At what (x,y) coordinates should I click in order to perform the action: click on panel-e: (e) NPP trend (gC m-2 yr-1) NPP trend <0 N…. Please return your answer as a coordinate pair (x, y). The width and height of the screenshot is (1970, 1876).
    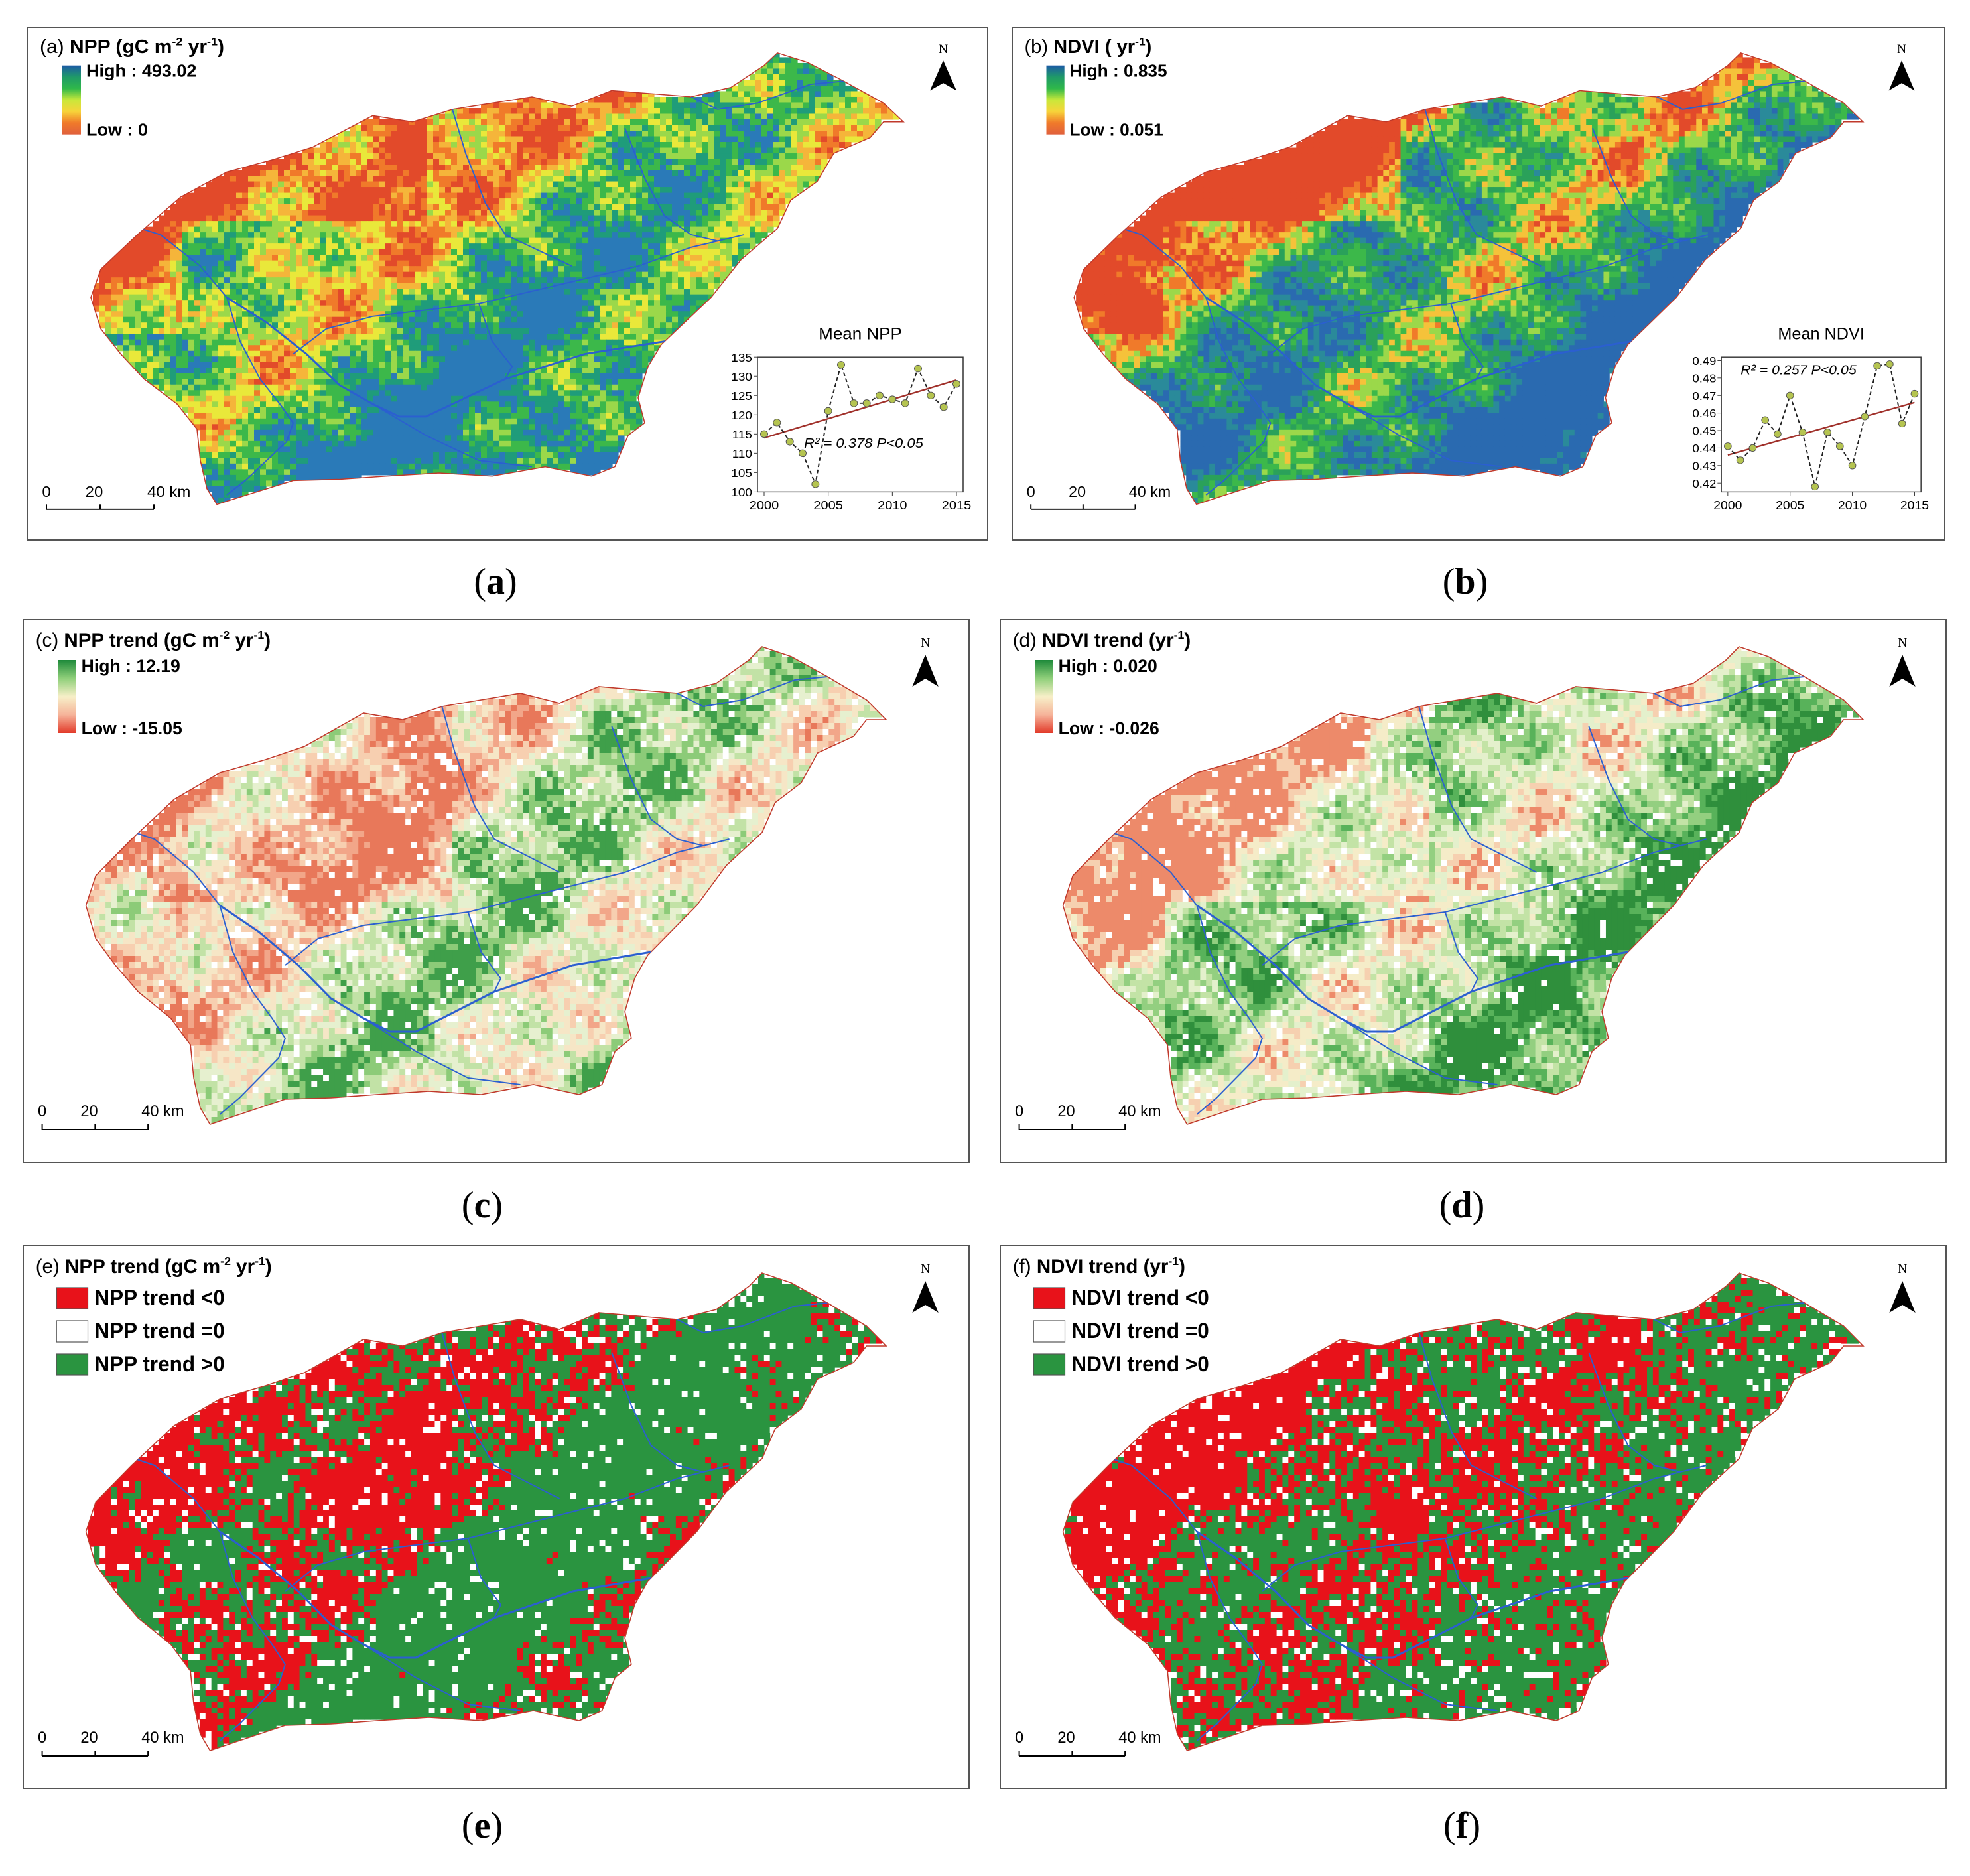
    Looking at the image, I should click on (496, 1517).